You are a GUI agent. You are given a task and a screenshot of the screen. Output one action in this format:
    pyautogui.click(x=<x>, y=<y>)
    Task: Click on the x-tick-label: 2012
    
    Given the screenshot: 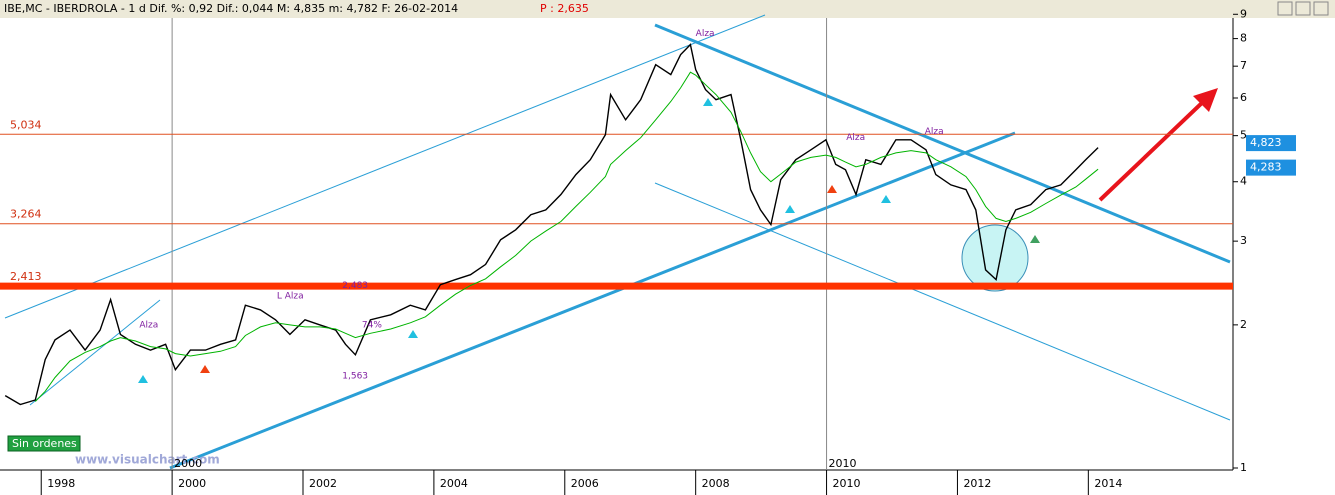 What is the action you would take?
    pyautogui.click(x=977, y=483)
    